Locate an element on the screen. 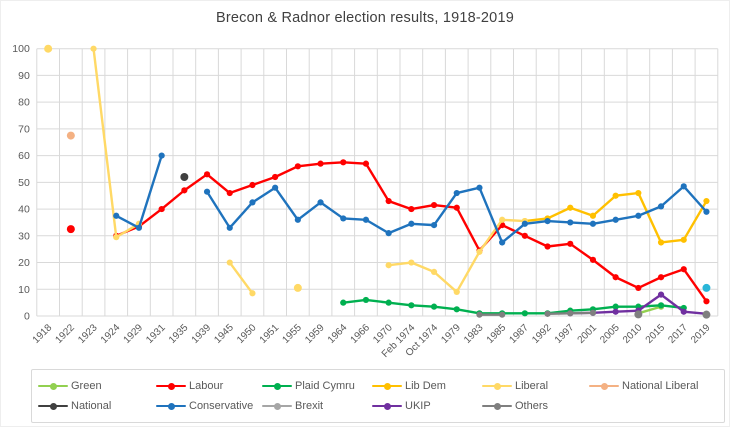  legend-item-labour: Labour is located at coordinates (209, 386).